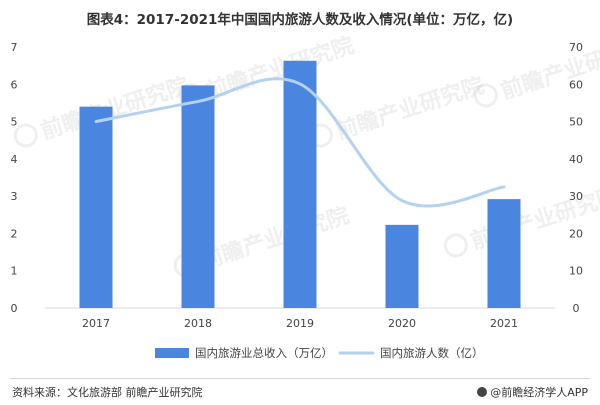 The height and width of the screenshot is (405, 600). I want to click on y-left-tick-label: 3, so click(14, 196).